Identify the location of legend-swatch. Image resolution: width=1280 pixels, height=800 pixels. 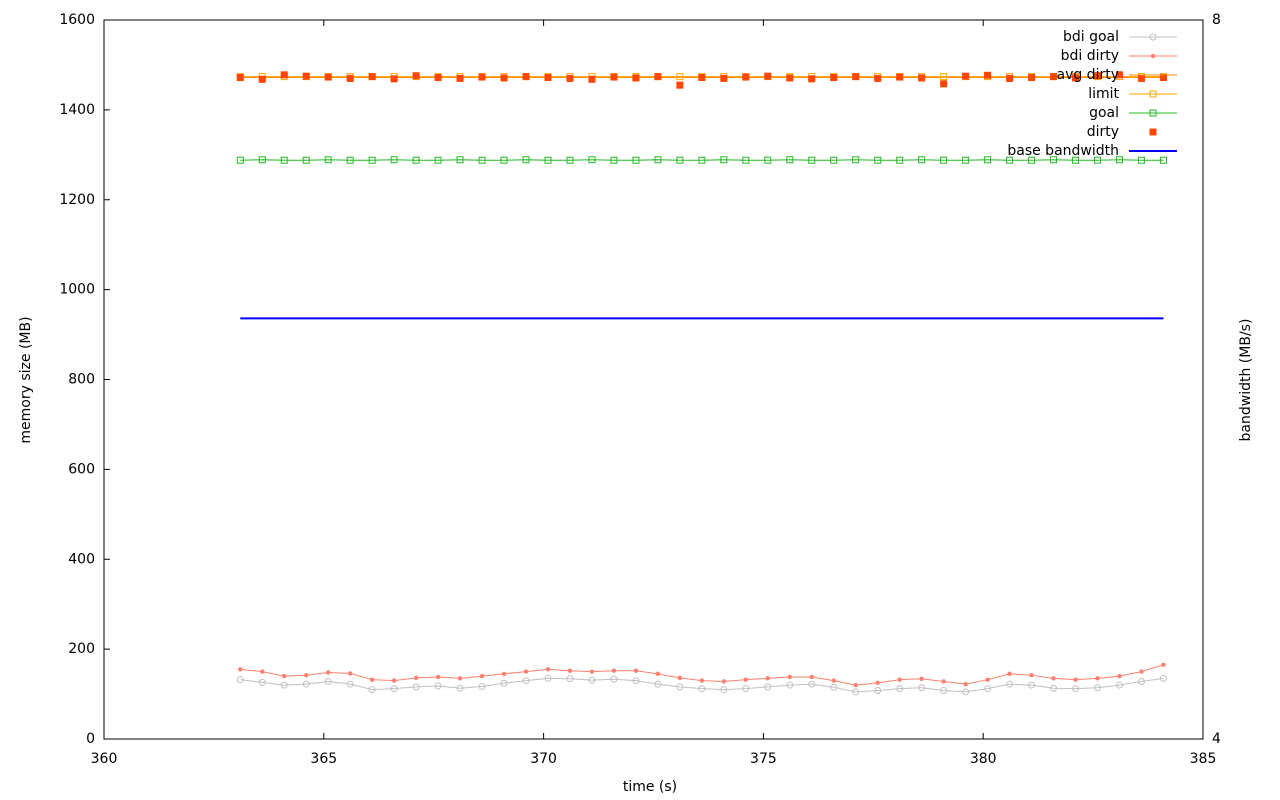
(1153, 37).